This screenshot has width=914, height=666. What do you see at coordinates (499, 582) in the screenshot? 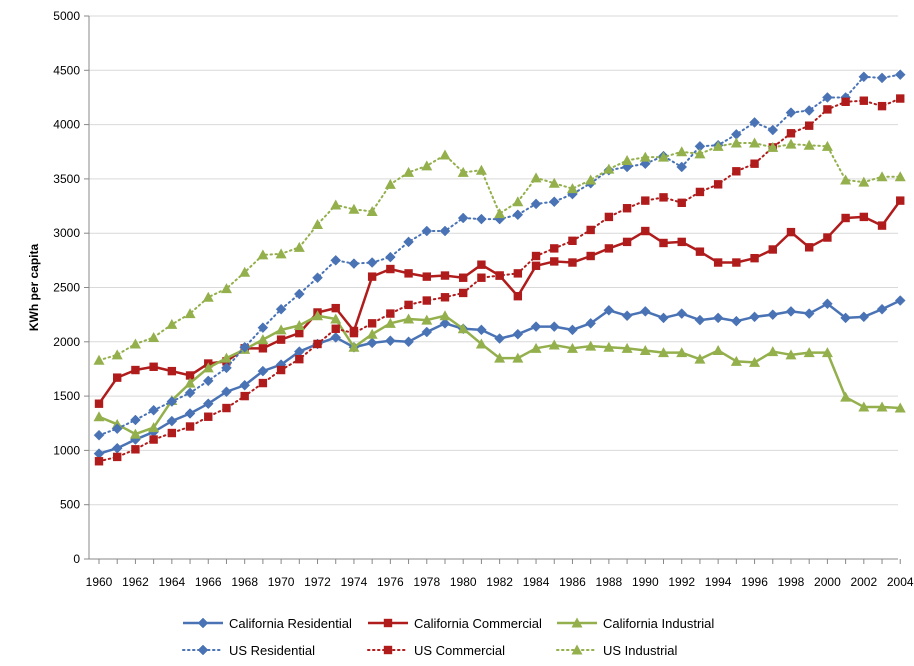
I see `x-tick-label: 1982` at bounding box center [499, 582].